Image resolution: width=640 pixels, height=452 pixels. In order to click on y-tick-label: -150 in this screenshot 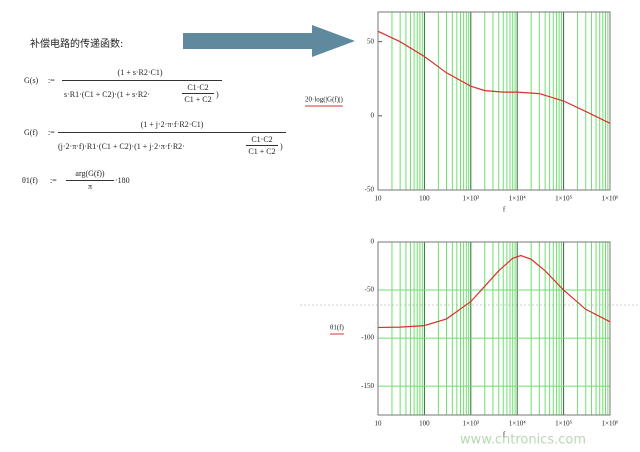, I will do `click(367, 386)`.